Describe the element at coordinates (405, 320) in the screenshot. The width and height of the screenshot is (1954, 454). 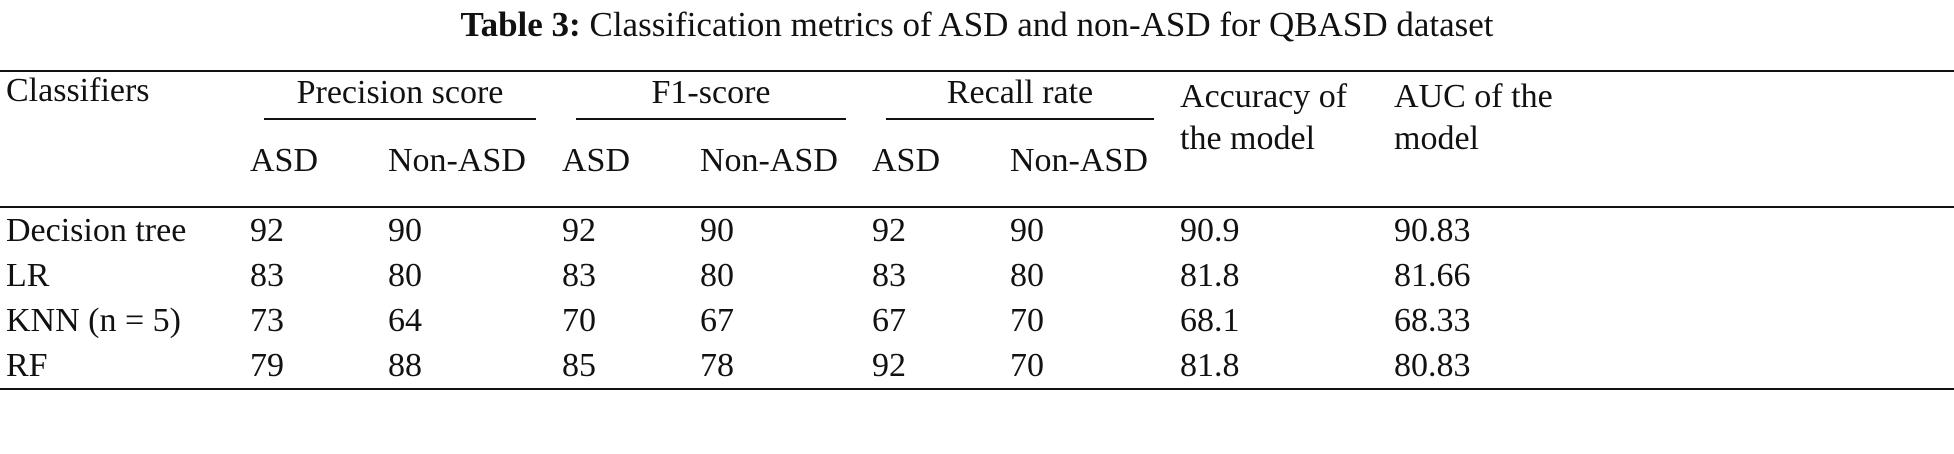
I see `cell: 64` at that location.